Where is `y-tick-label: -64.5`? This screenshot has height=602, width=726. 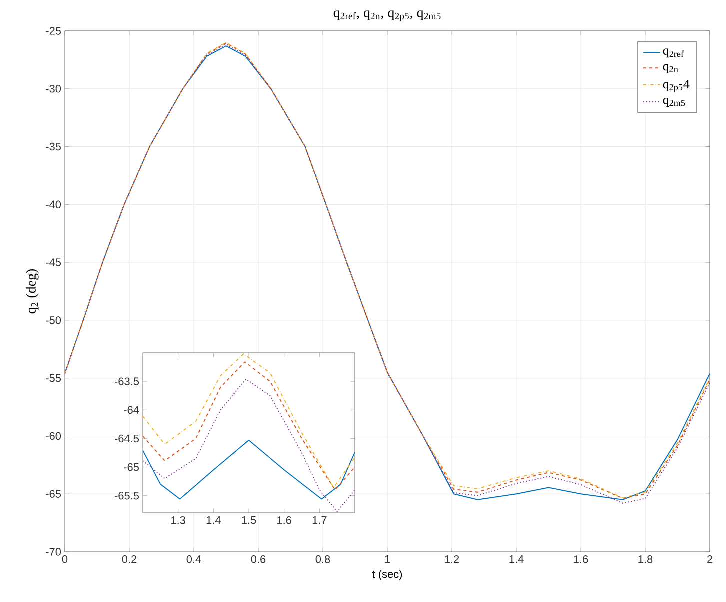
y-tick-label: -64.5 is located at coordinates (127, 438).